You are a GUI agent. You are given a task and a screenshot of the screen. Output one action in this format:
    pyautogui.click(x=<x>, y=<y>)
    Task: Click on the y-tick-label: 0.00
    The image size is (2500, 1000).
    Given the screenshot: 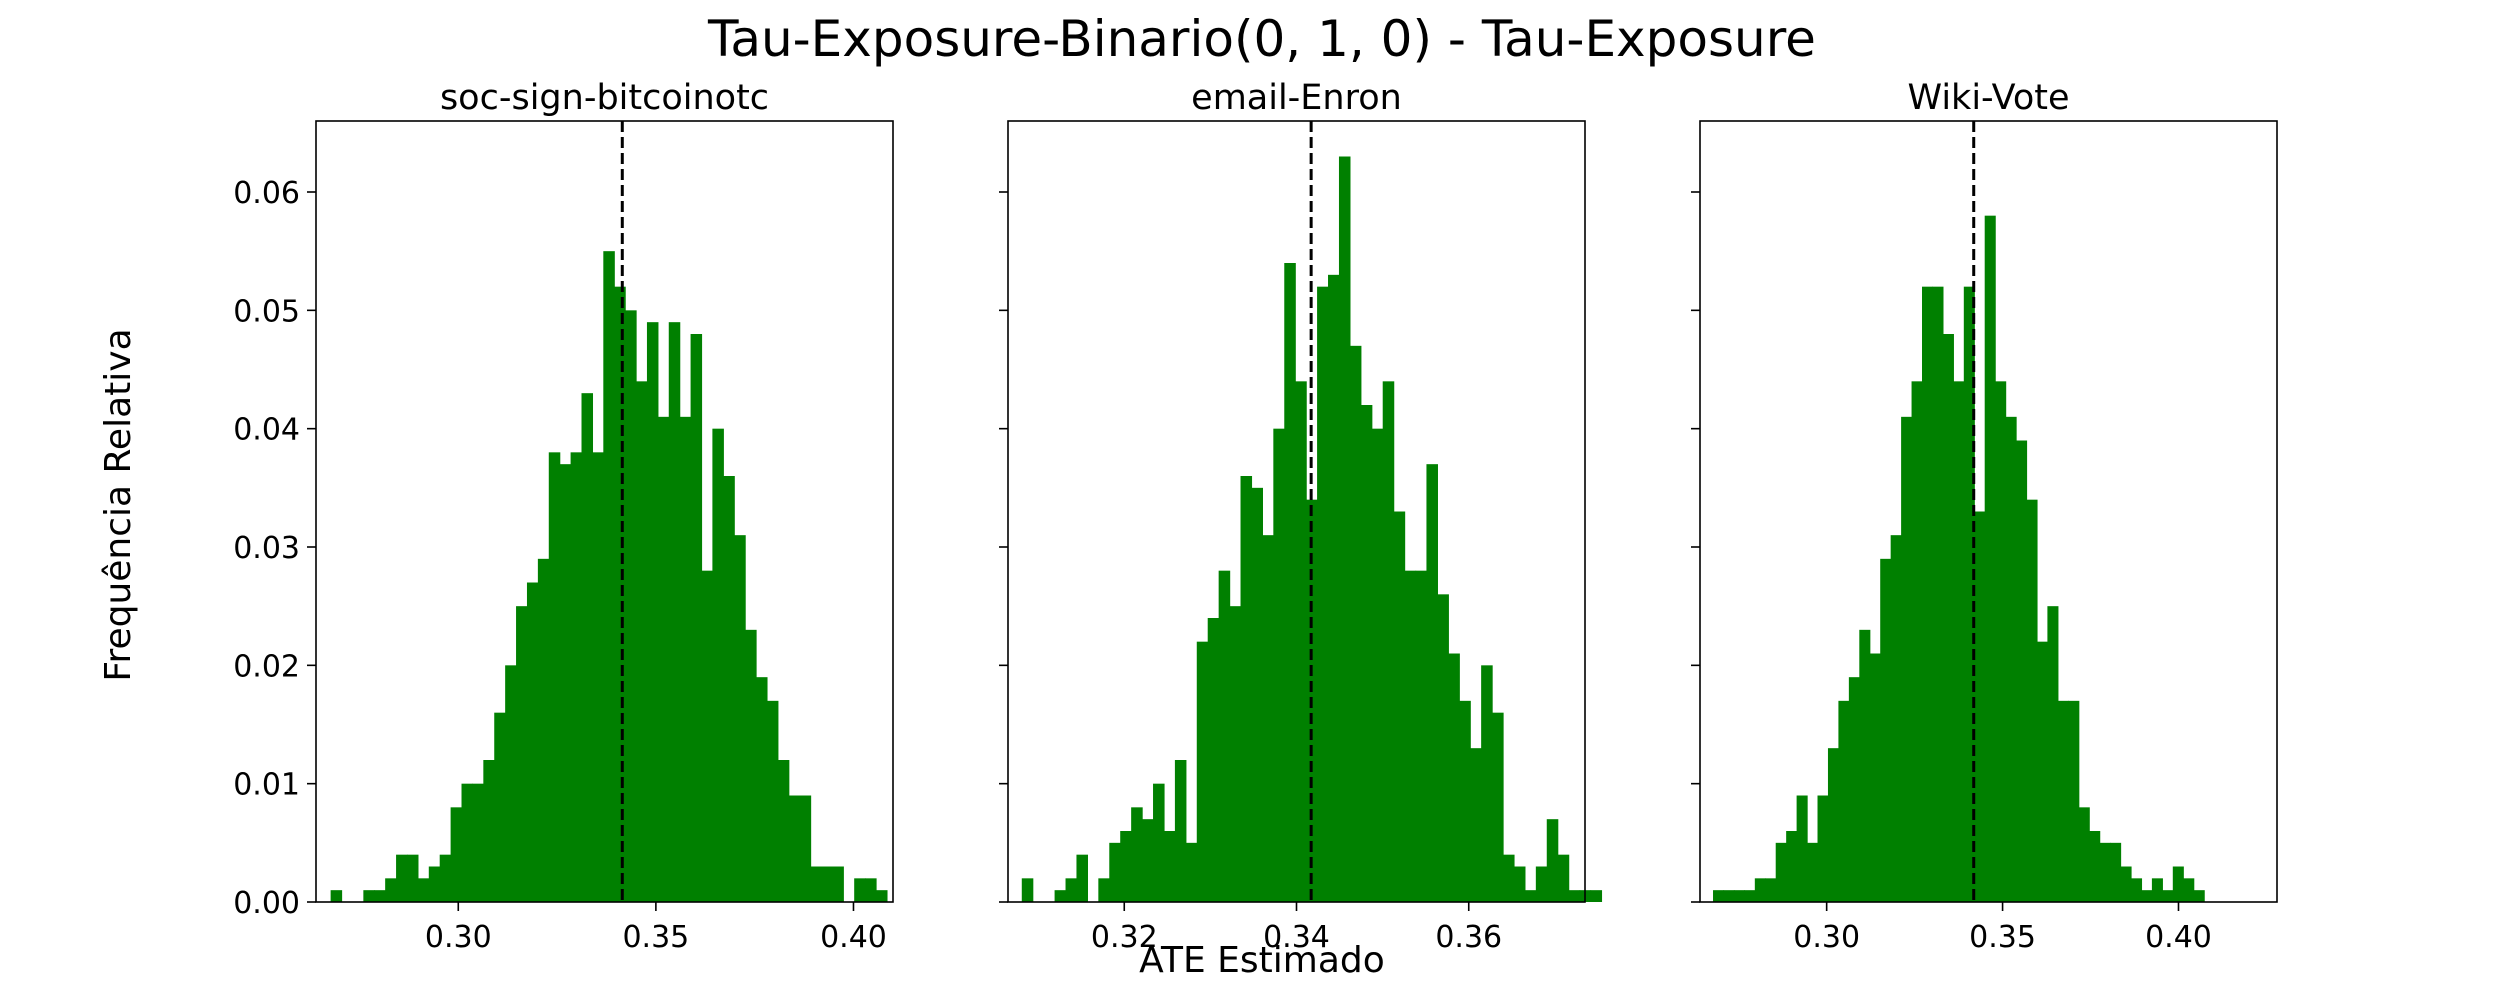 What is the action you would take?
    pyautogui.click(x=266, y=903)
    